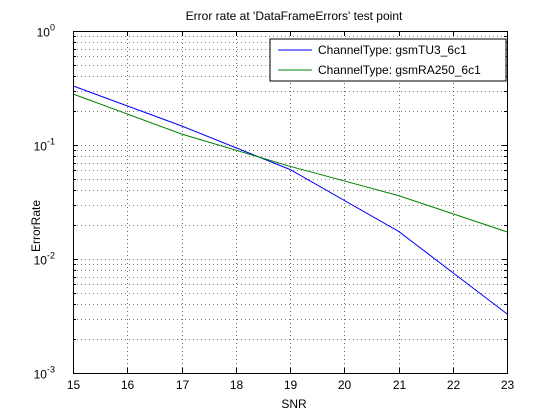 The width and height of the screenshot is (560, 420). Describe the element at coordinates (46, 31) in the screenshot. I see `y-tick-label: 10⁰` at that location.